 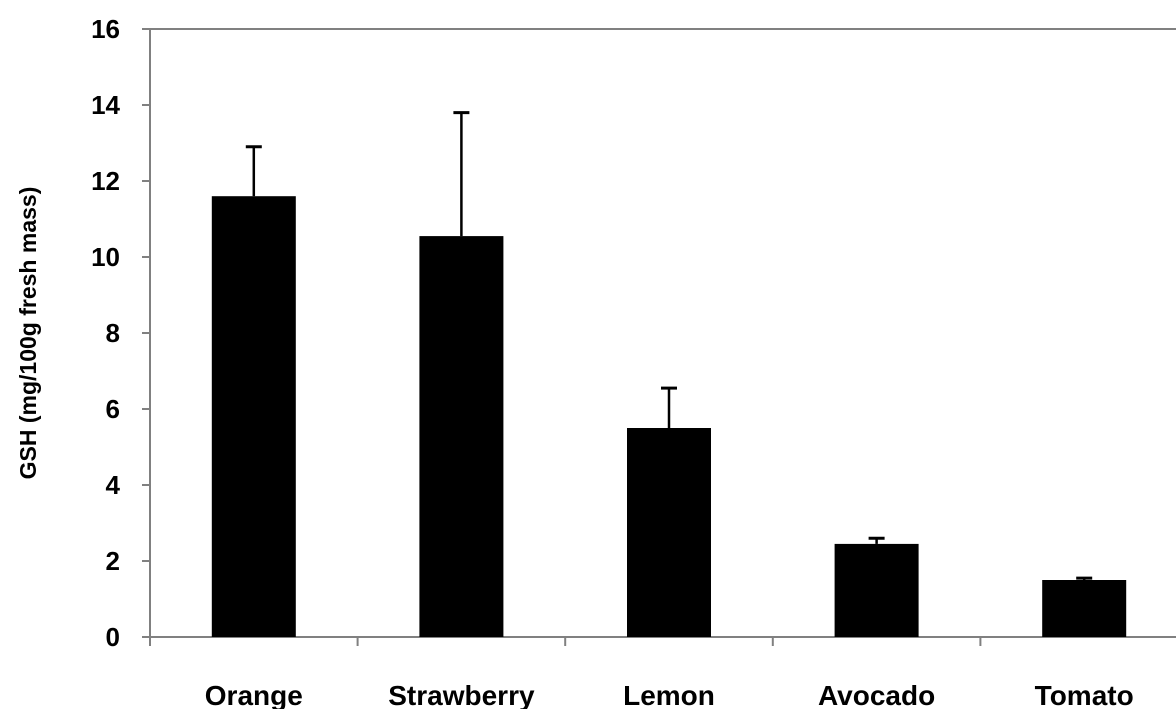 I want to click on y-axis-ticks: 0 2 4 6 8 10 12 14 16, so click(x=120, y=333).